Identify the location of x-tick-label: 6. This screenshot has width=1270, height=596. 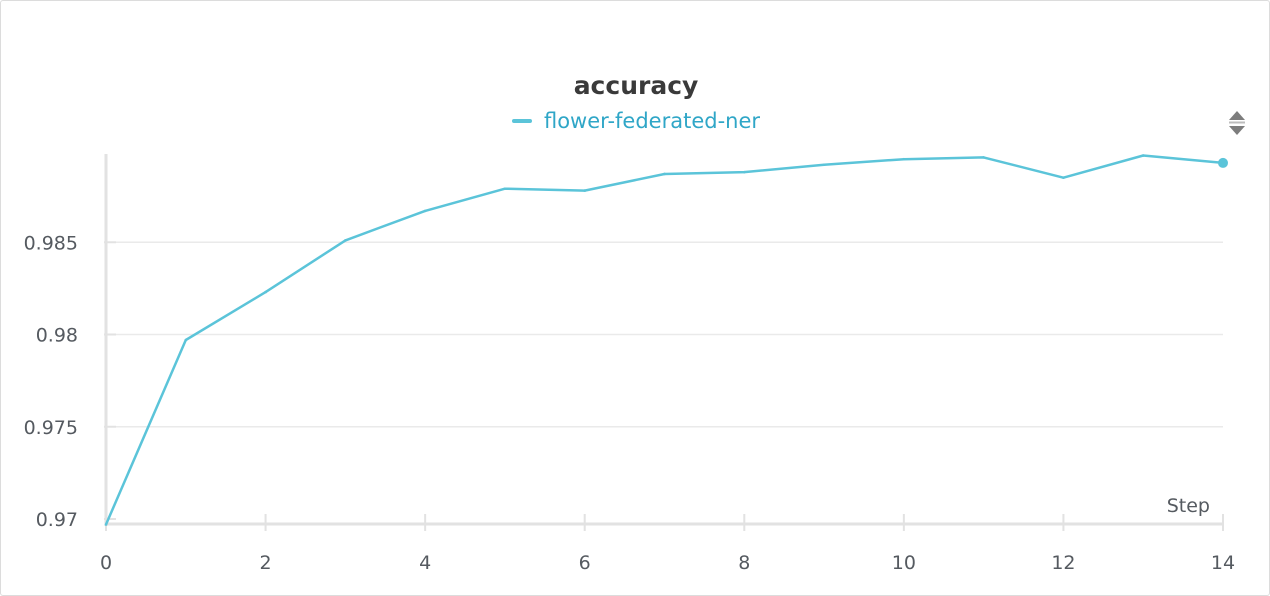
(585, 563).